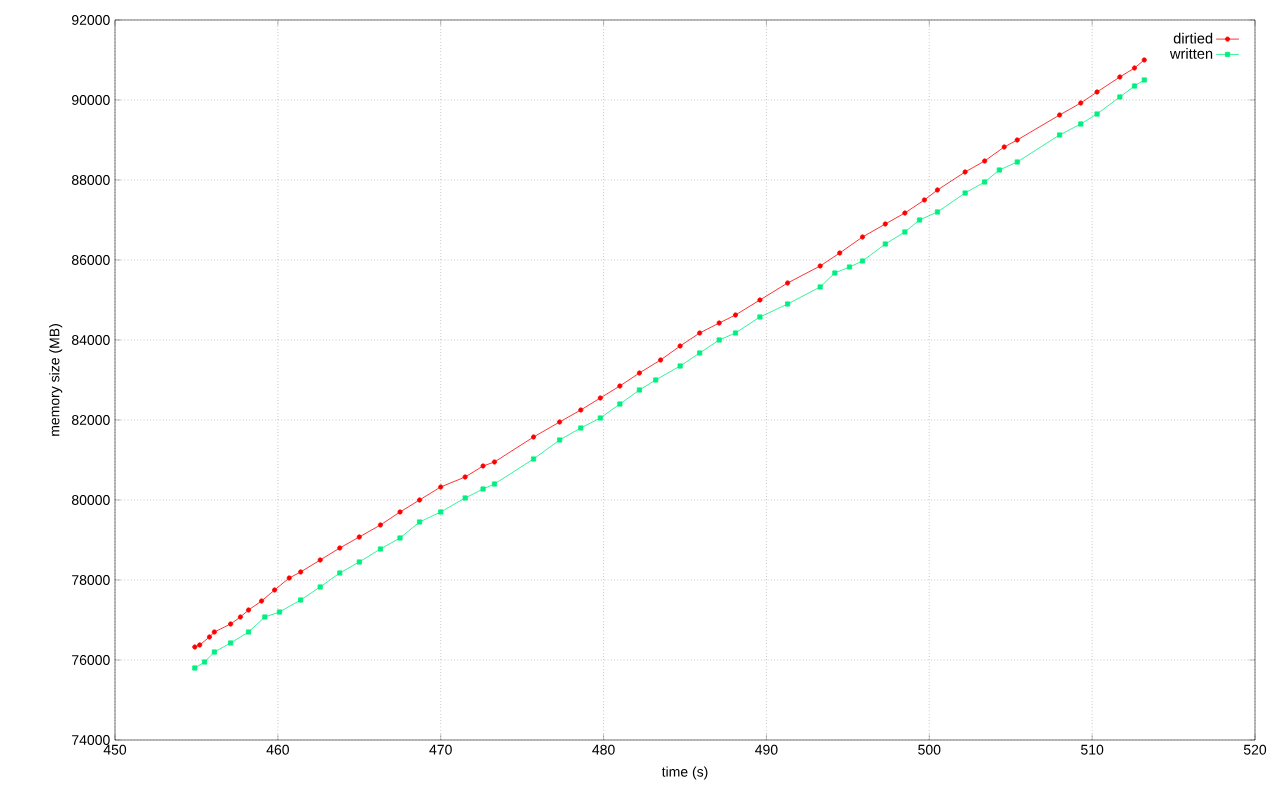  Describe the element at coordinates (929, 749) in the screenshot. I see `x-tick-label: 500` at that location.